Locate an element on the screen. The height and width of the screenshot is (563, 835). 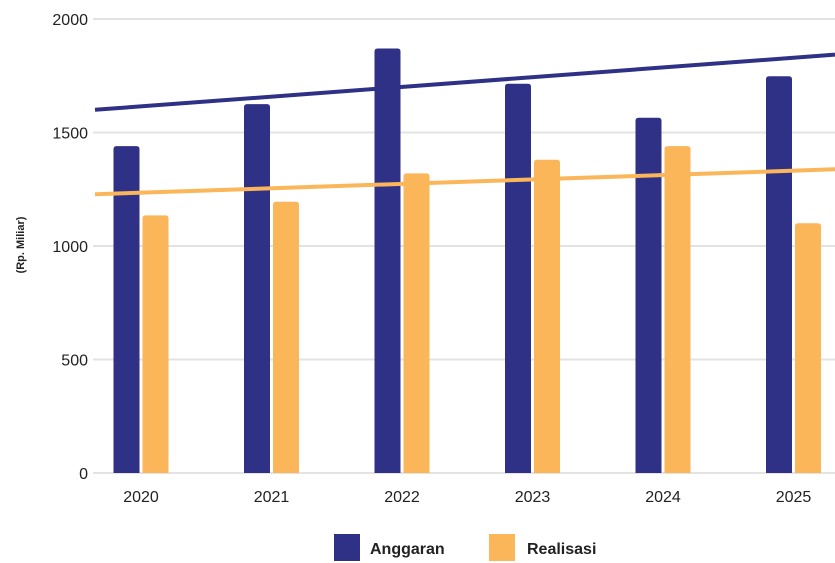
y-tick-label: 1000 is located at coordinates (70, 247).